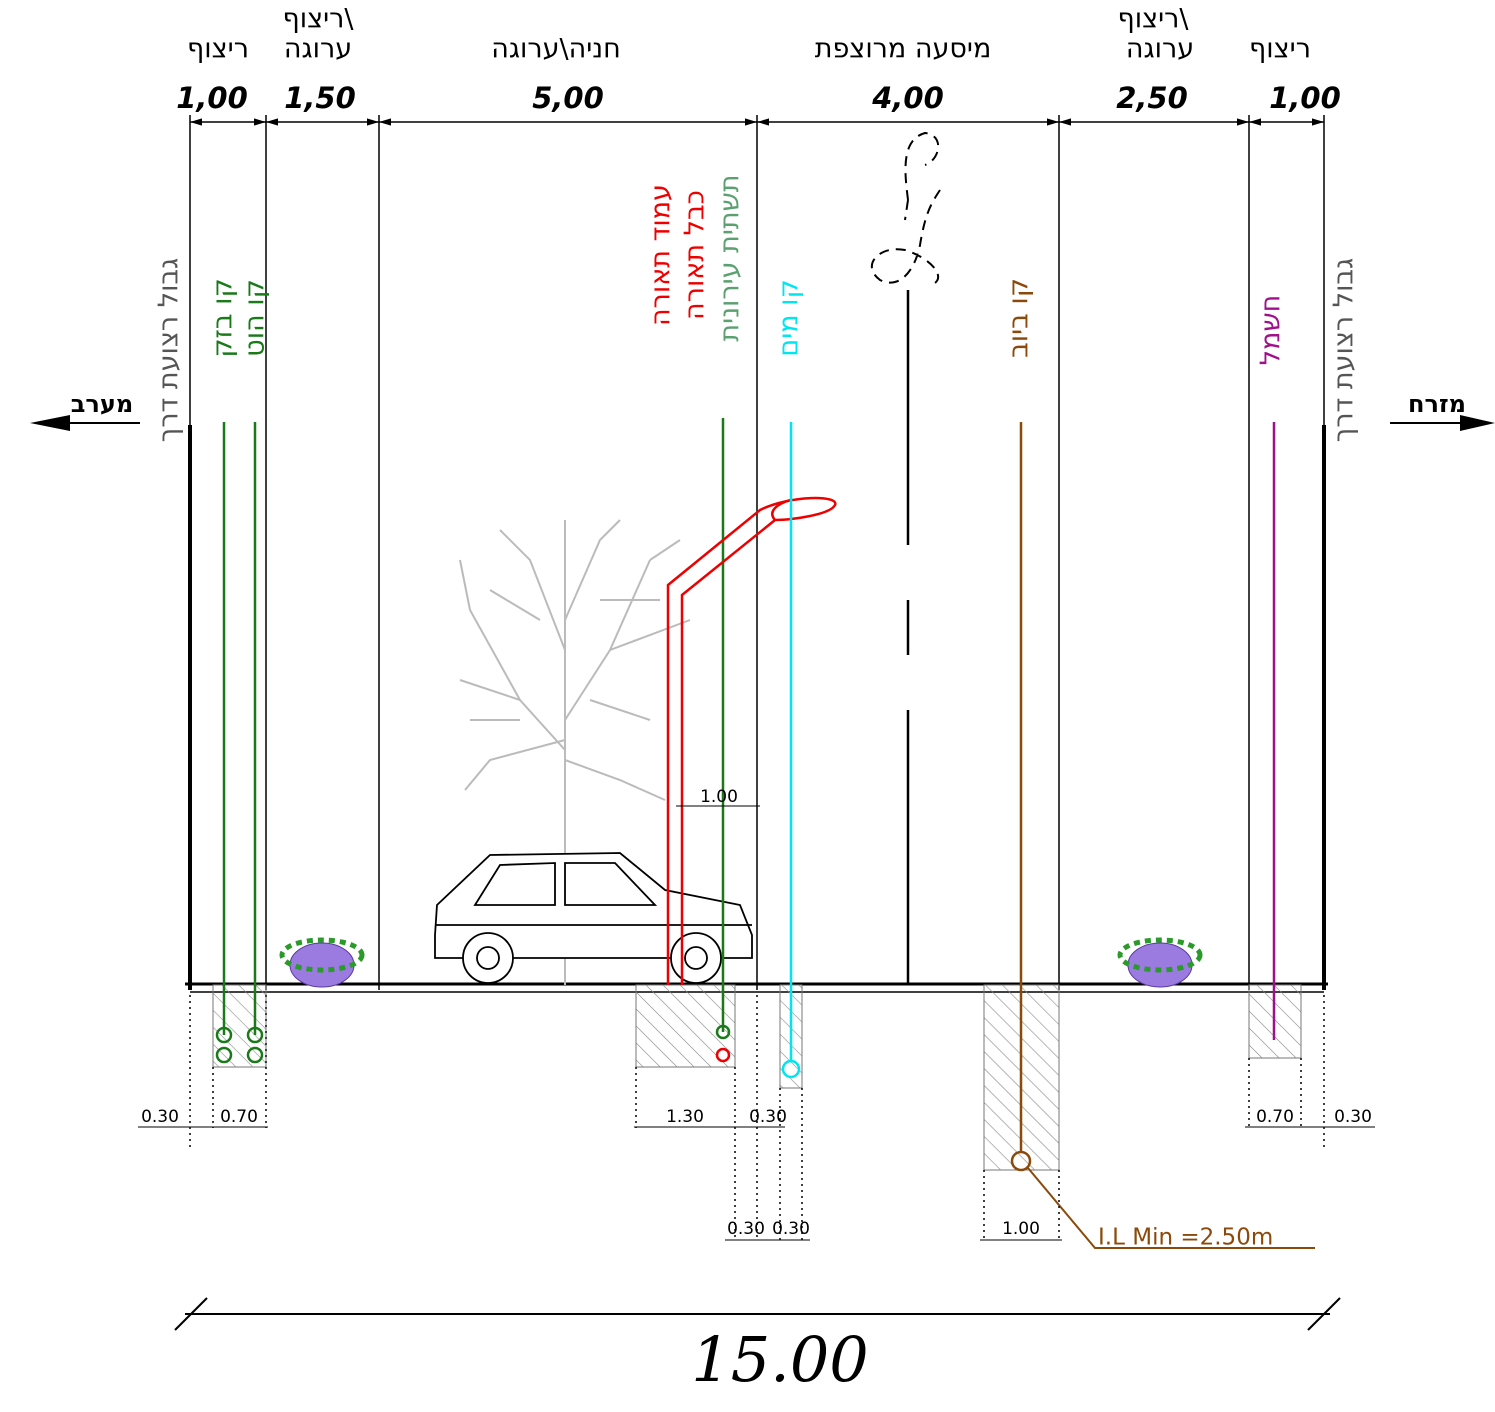 Image resolution: width=1495 pixels, height=1412 pixels. Describe the element at coordinates (223, 317) in the screenshot. I see `utility-label: קו בזק` at that location.